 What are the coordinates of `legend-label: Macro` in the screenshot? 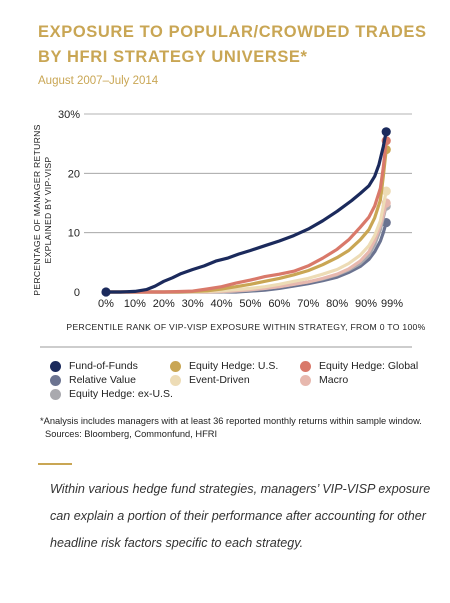 It's located at (334, 380).